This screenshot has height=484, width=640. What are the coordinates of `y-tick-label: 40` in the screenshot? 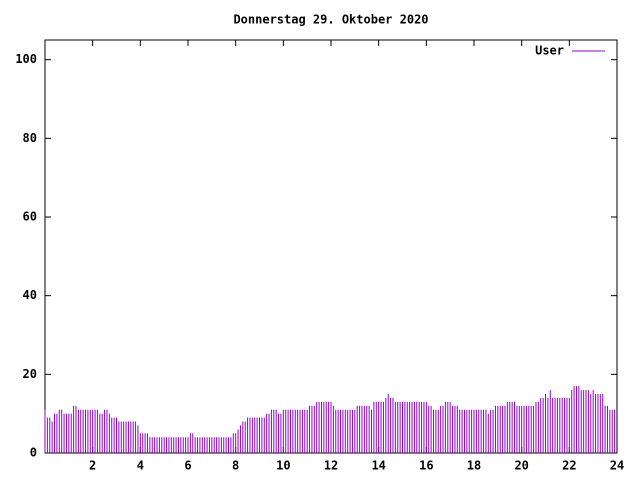 It's located at (30, 295).